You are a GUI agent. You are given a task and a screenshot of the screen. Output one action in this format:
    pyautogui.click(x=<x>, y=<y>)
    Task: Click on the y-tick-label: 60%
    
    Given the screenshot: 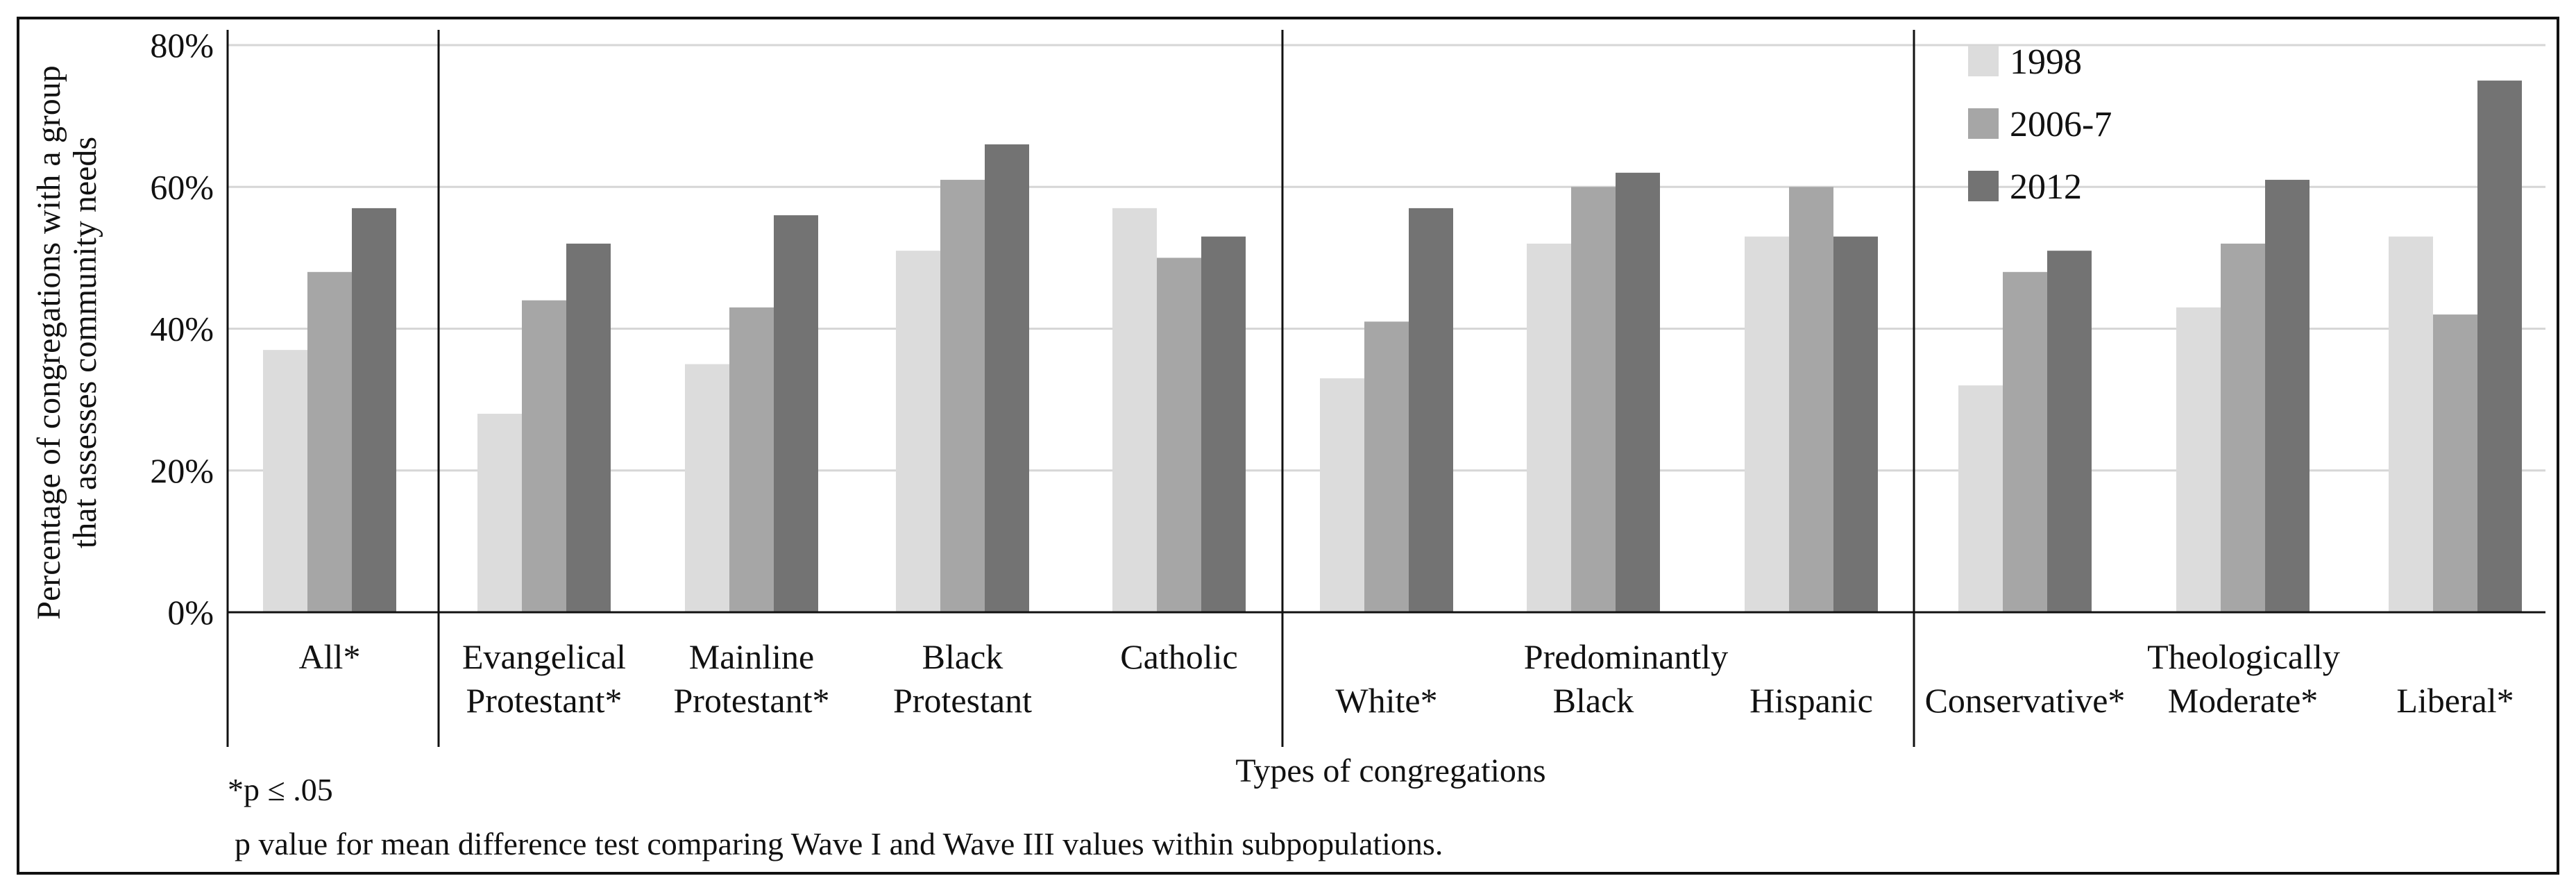 What is the action you would take?
    pyautogui.click(x=182, y=186)
    